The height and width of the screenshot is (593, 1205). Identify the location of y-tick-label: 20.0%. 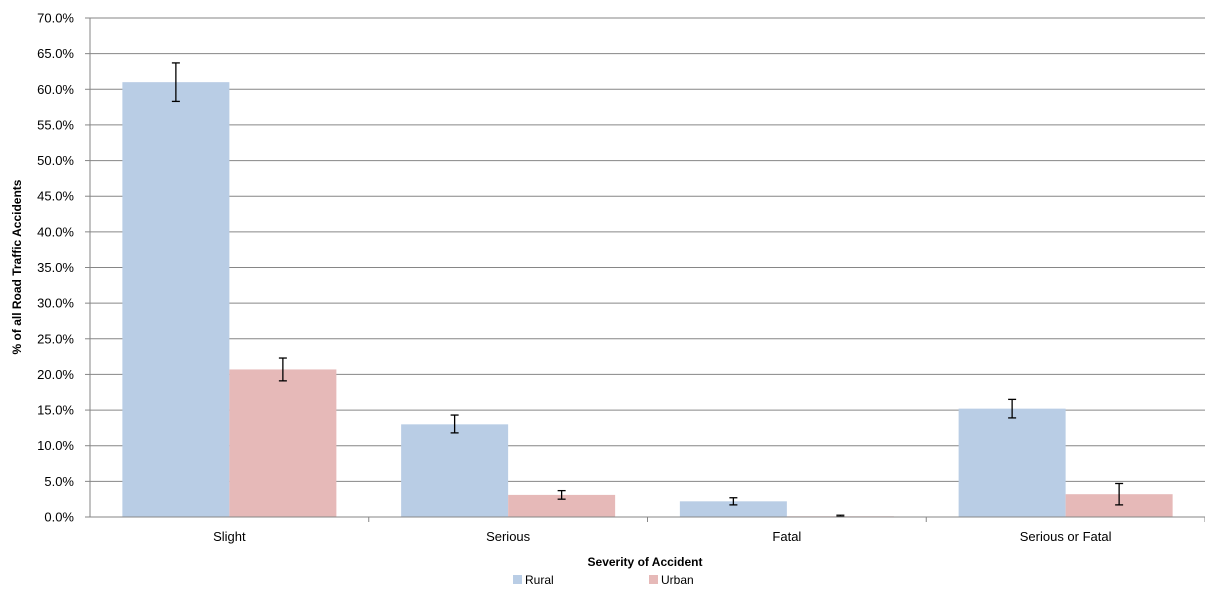
(55, 374).